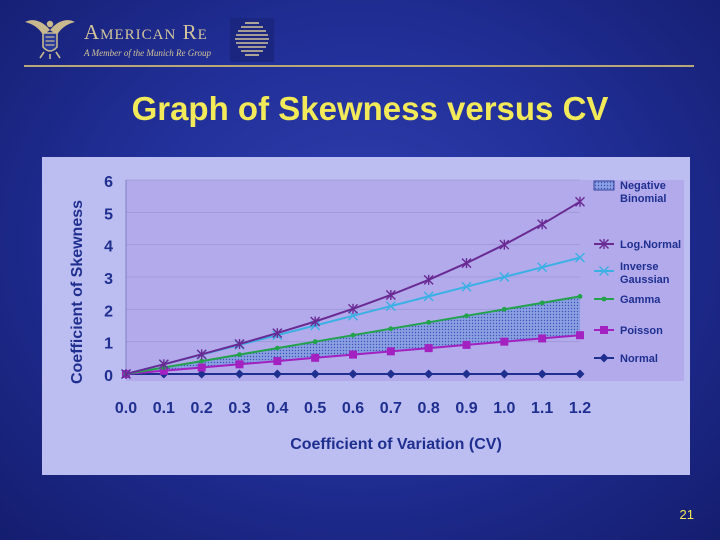 This screenshot has height=540, width=720. What do you see at coordinates (466, 408) in the screenshot?
I see `x-tick-label: 0.9` at bounding box center [466, 408].